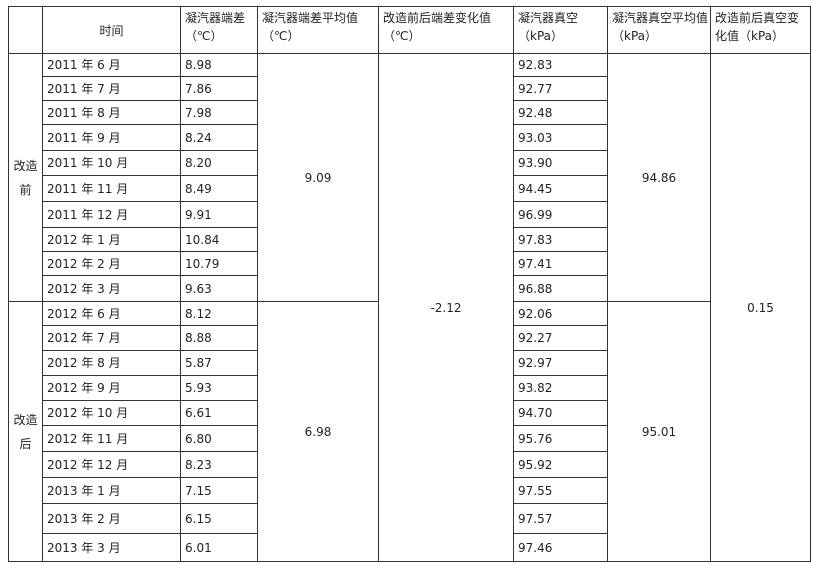  I want to click on month-cell: 2011 年 8 月, so click(111, 112).